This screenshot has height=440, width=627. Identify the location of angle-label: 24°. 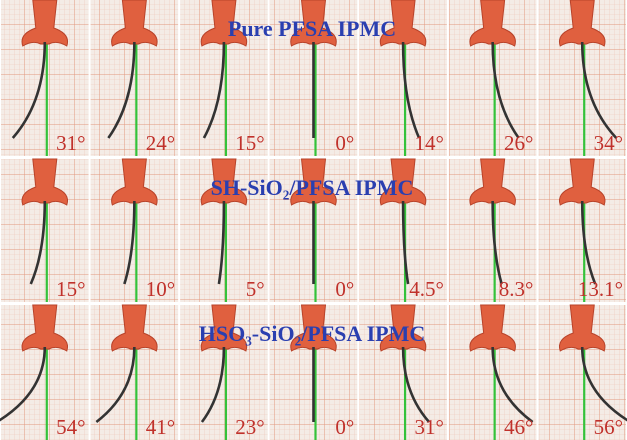
(160, 143).